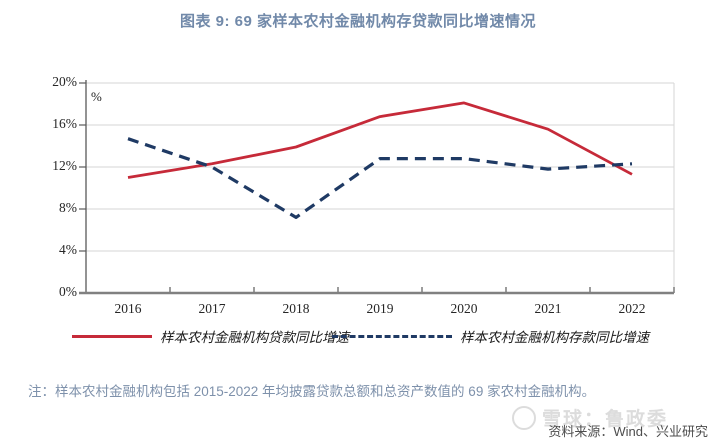  What do you see at coordinates (96, 96) in the screenshot?
I see `y-axis-unit-label: %` at bounding box center [96, 96].